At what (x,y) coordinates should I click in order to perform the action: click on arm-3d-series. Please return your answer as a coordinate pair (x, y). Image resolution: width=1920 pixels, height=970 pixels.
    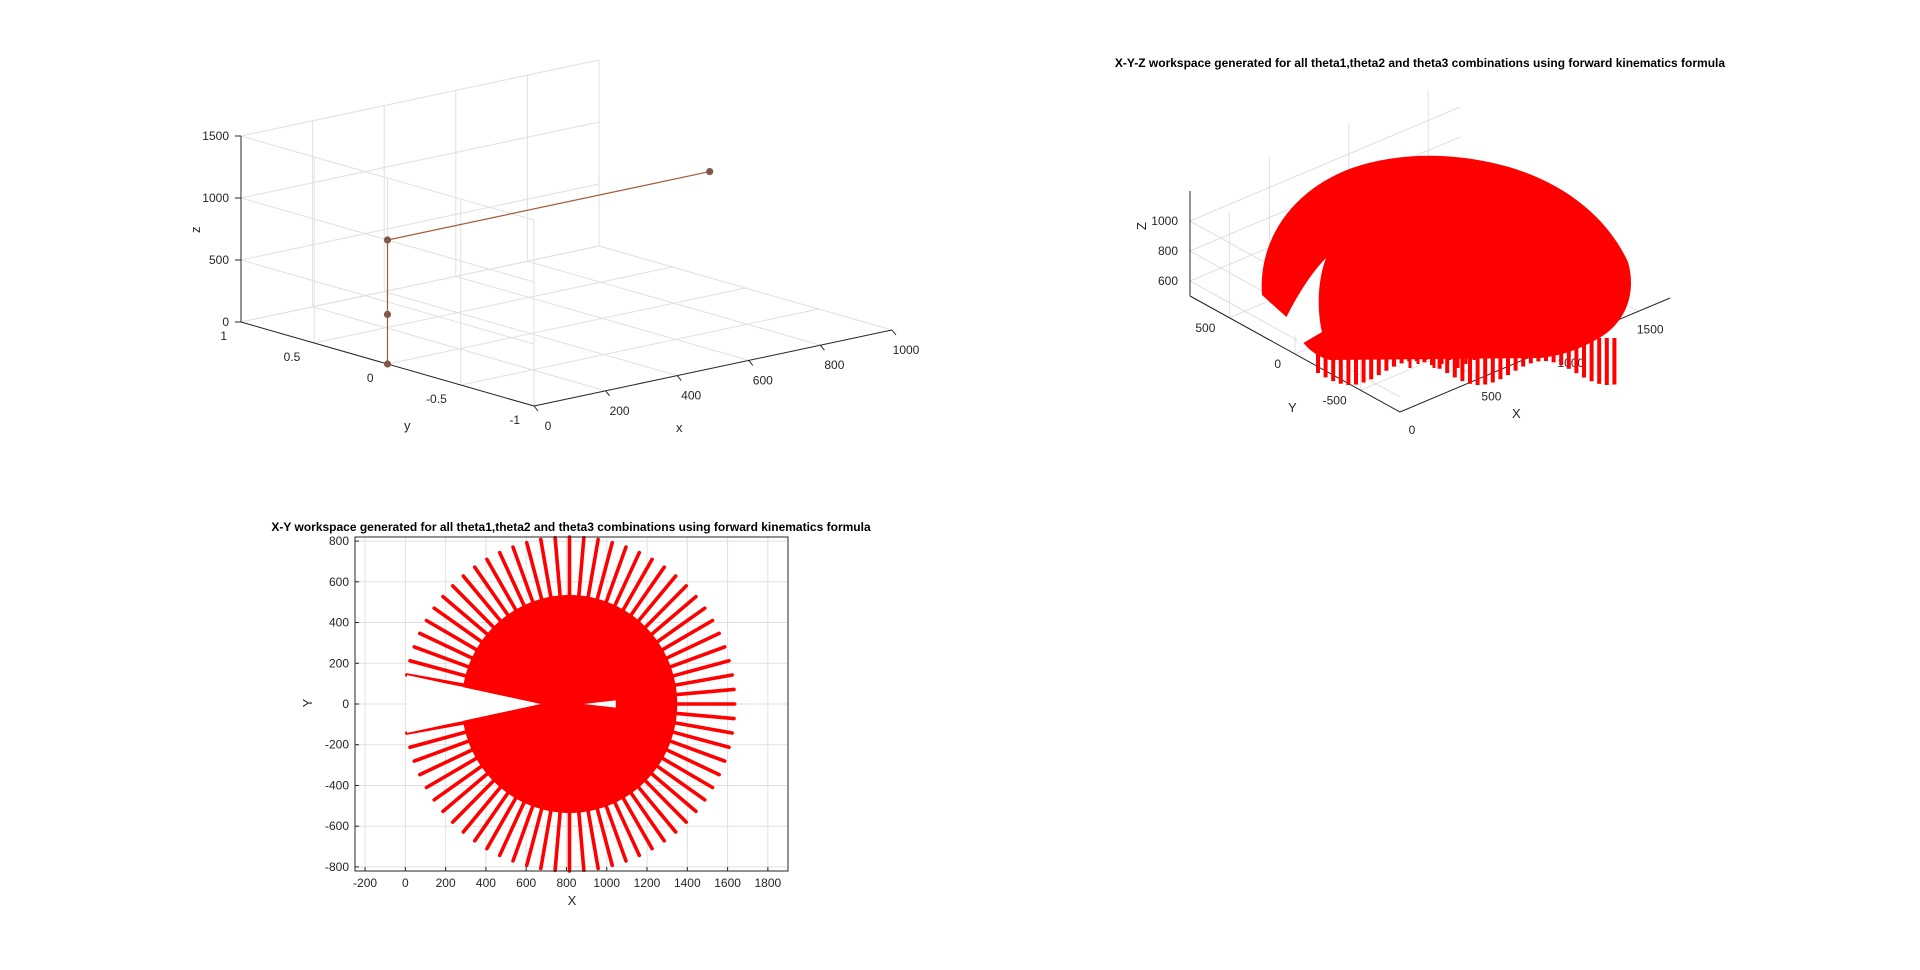
    Looking at the image, I should click on (548, 268).